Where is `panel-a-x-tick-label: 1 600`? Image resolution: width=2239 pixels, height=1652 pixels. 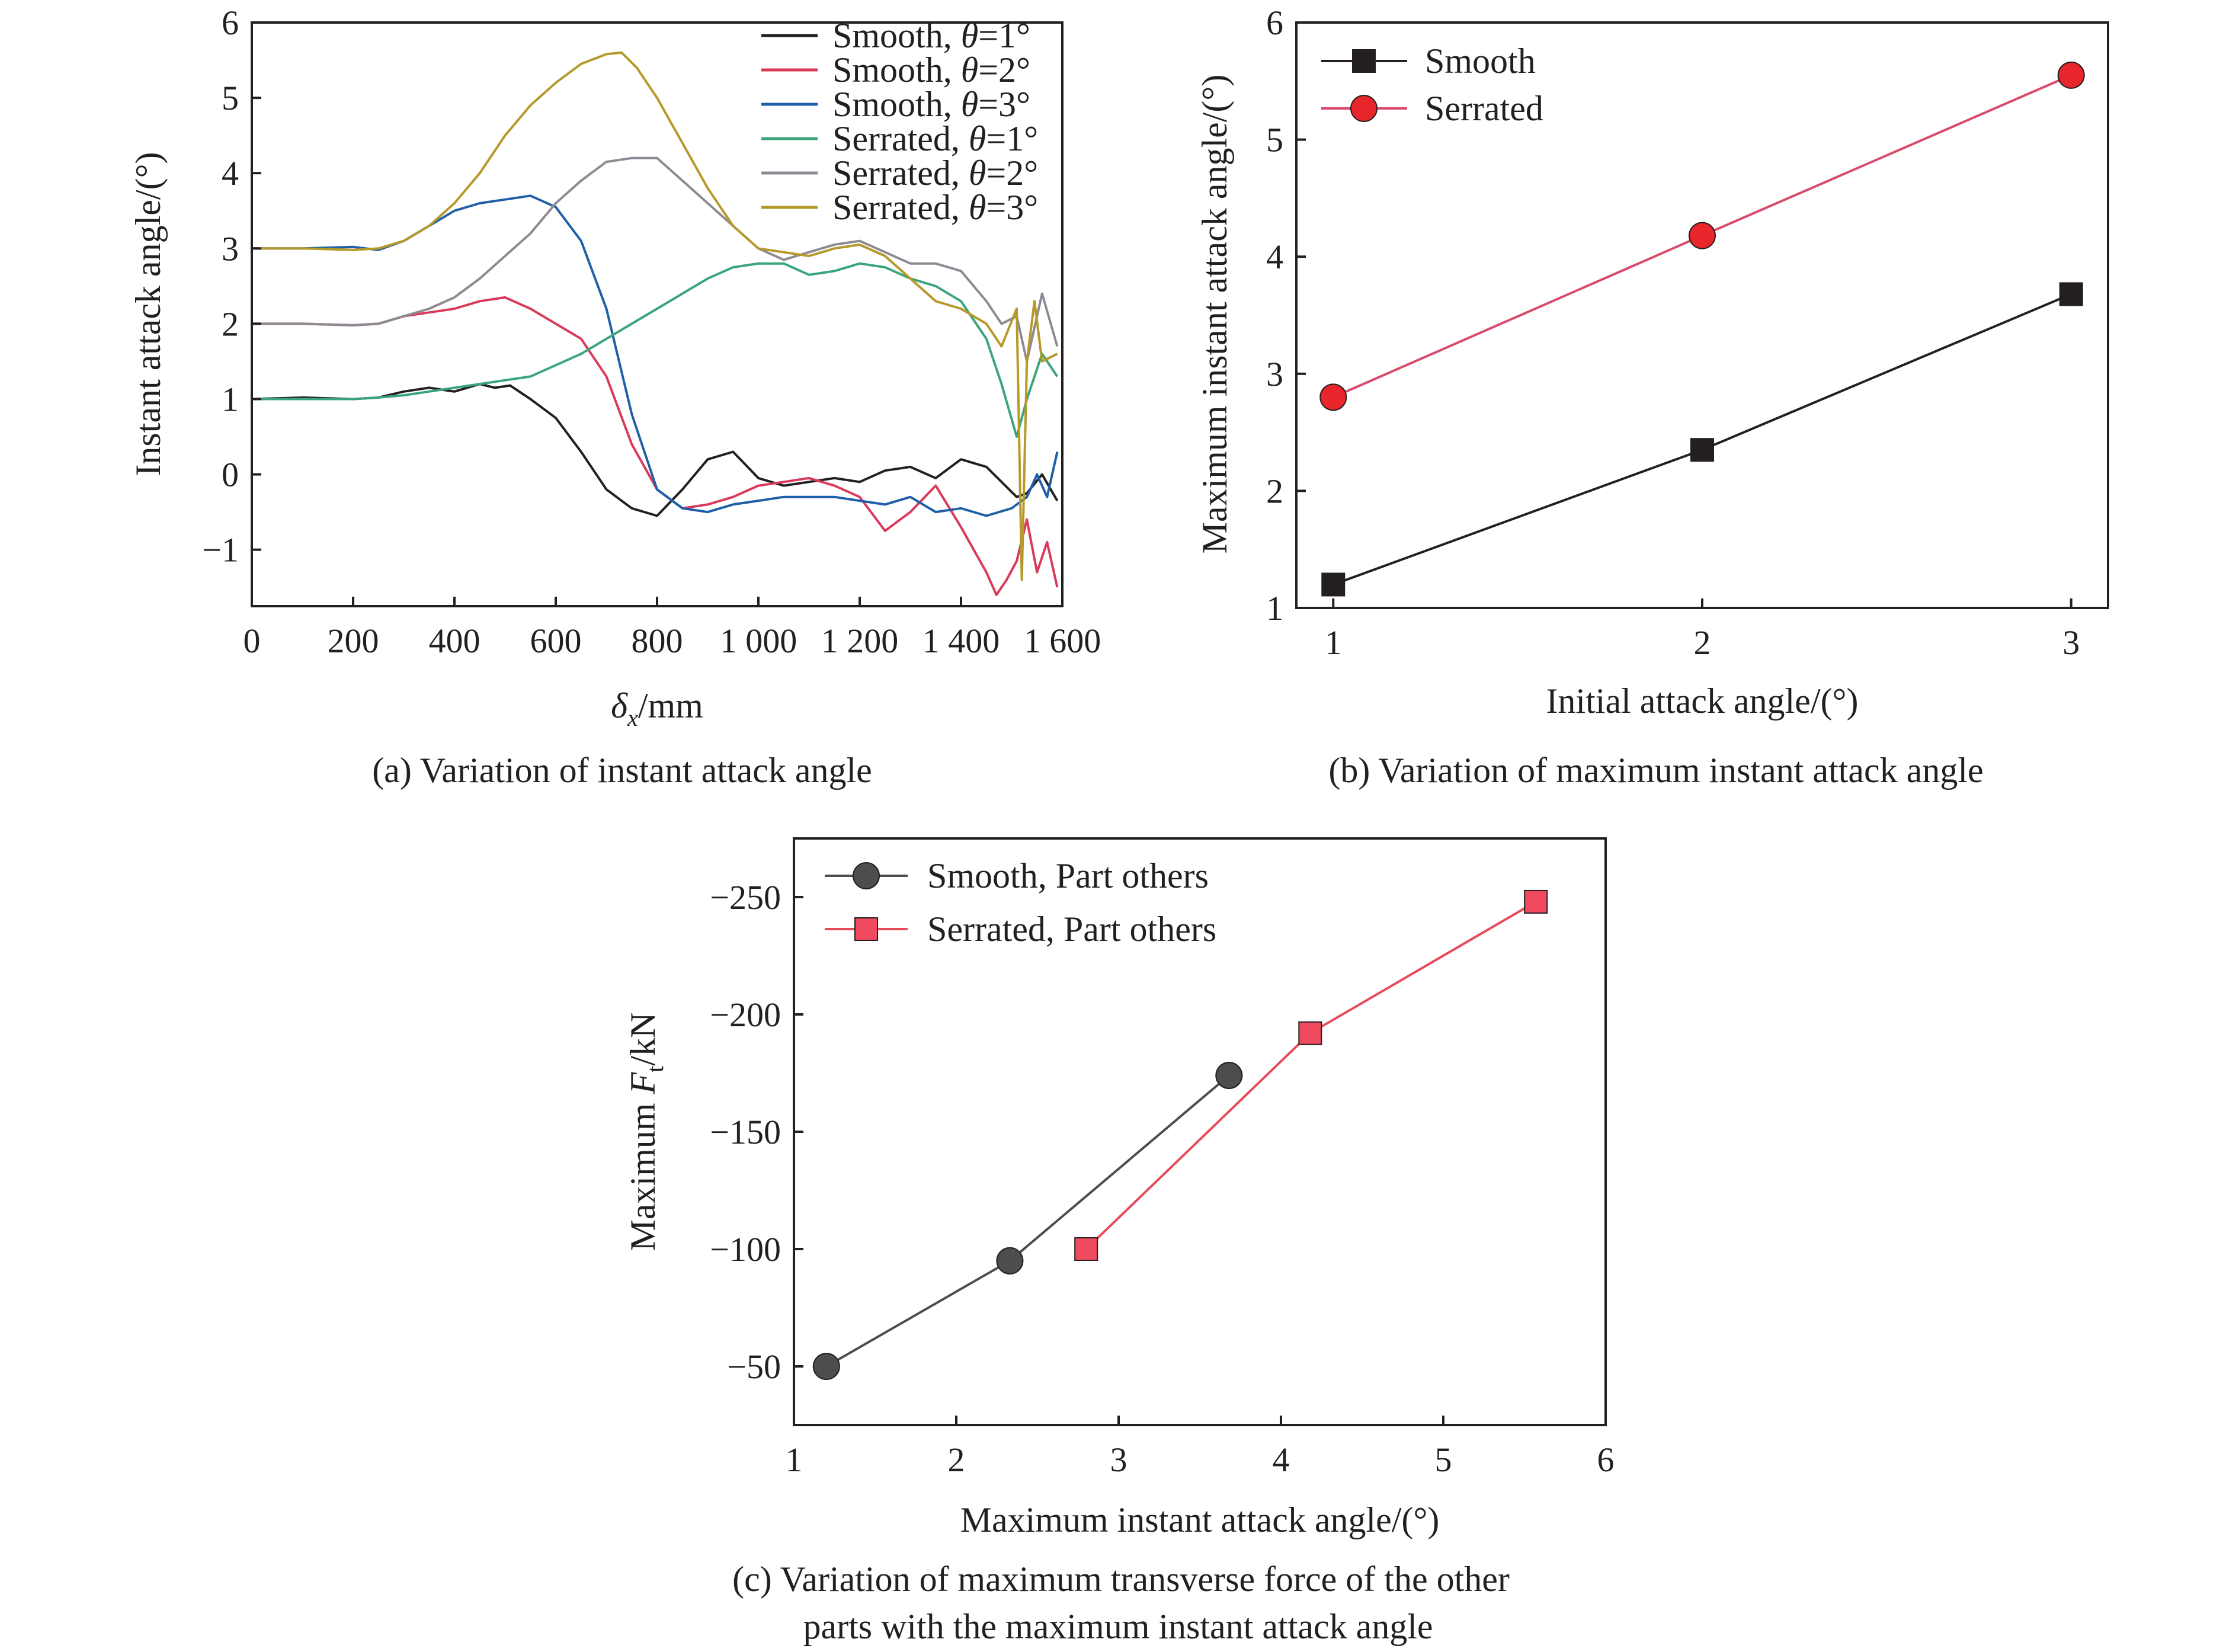 panel-a-x-tick-label: 1 600 is located at coordinates (1062, 641).